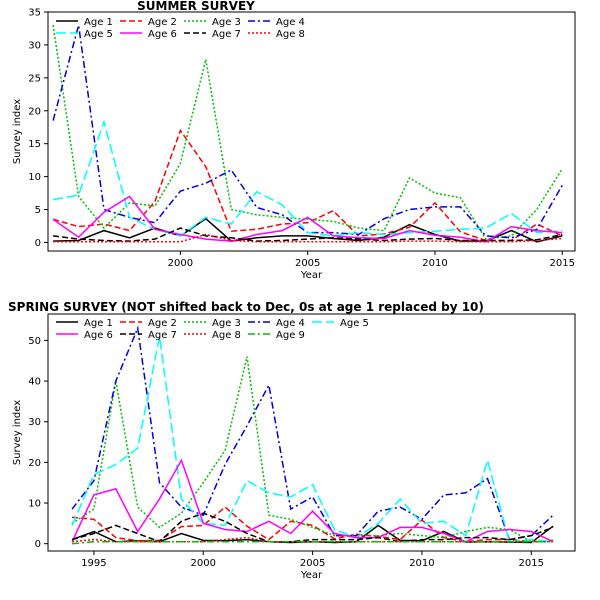  Describe the element at coordinates (93, 563) in the screenshot. I see `x-tick-label: 1995` at that location.